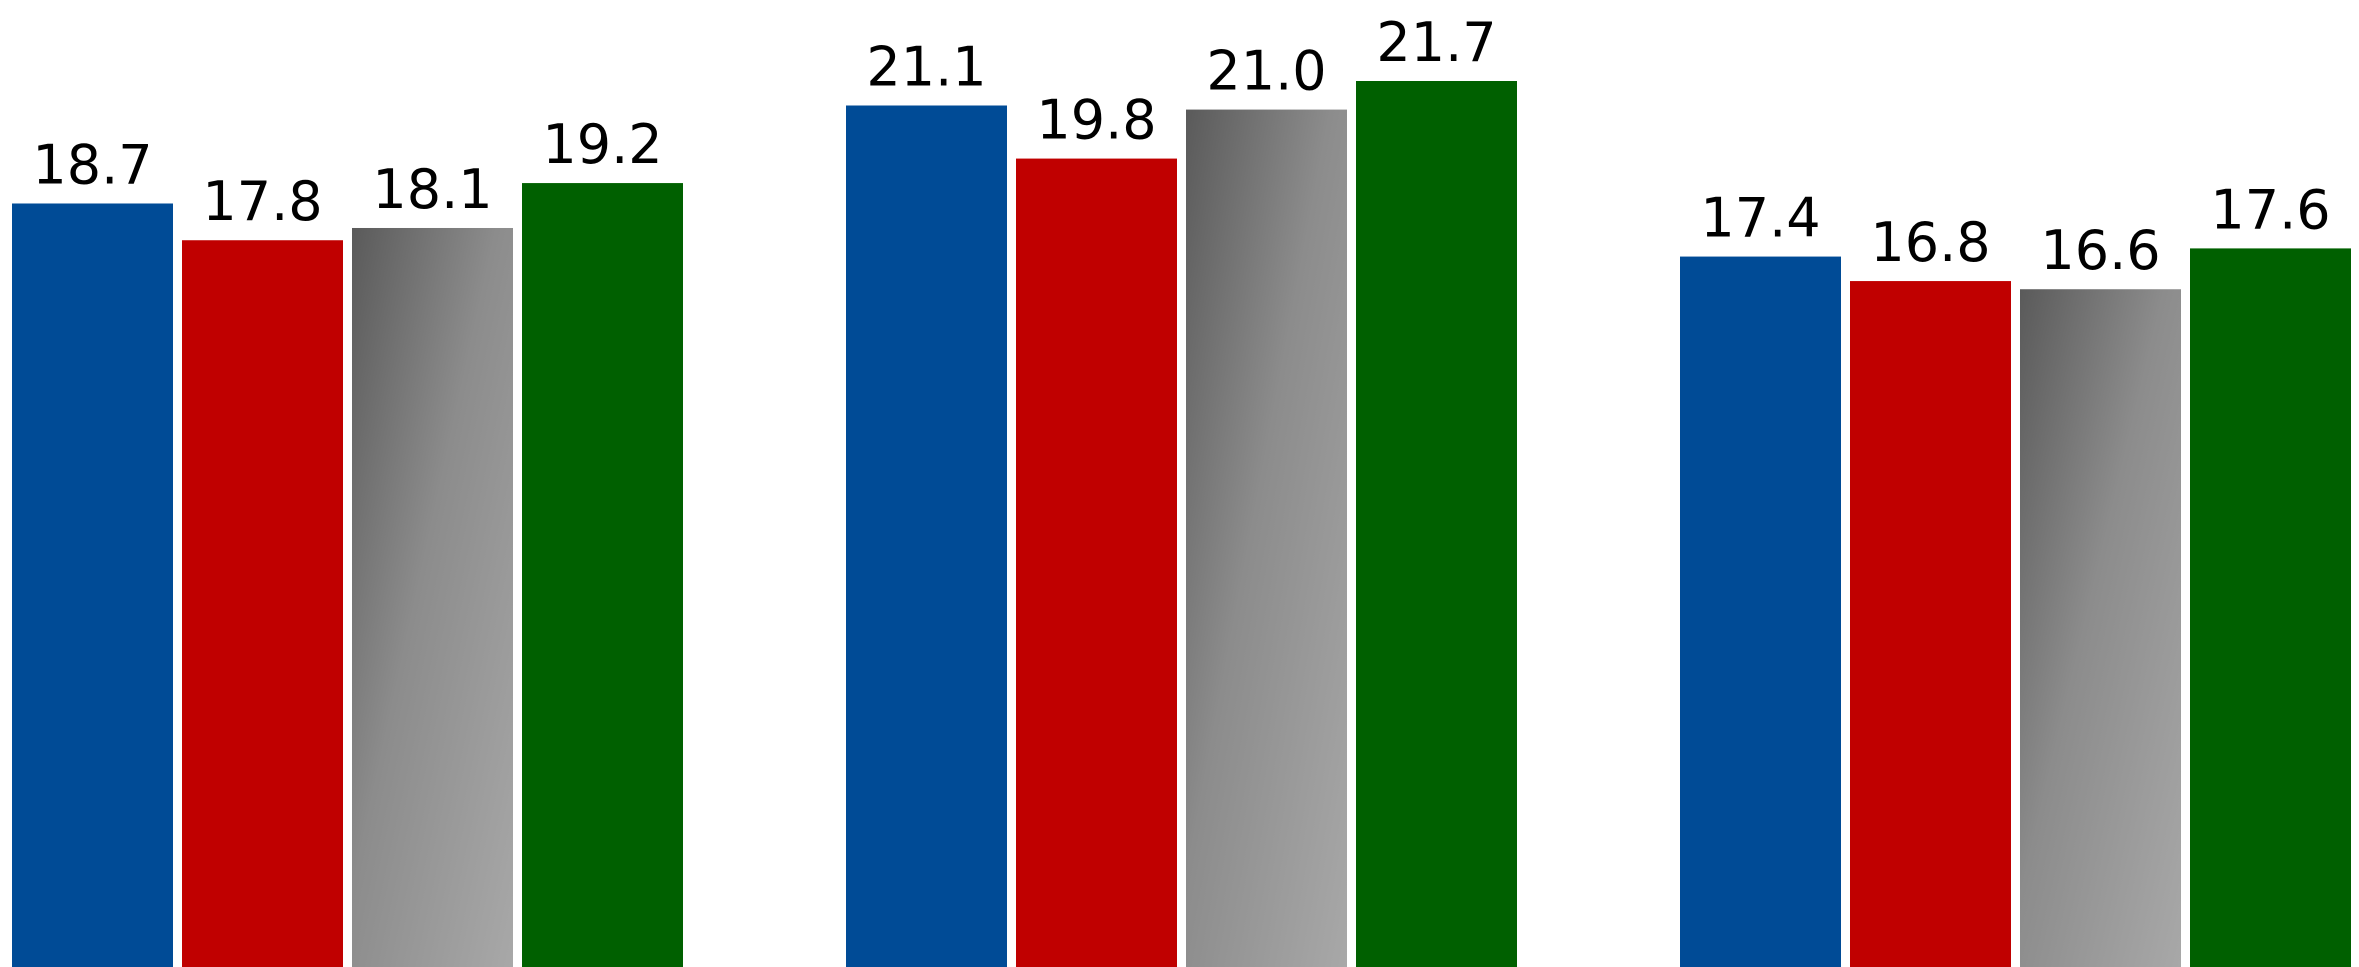 The height and width of the screenshot is (967, 2359). What do you see at coordinates (602, 144) in the screenshot?
I see `data-label-group1-series4: 19.2` at bounding box center [602, 144].